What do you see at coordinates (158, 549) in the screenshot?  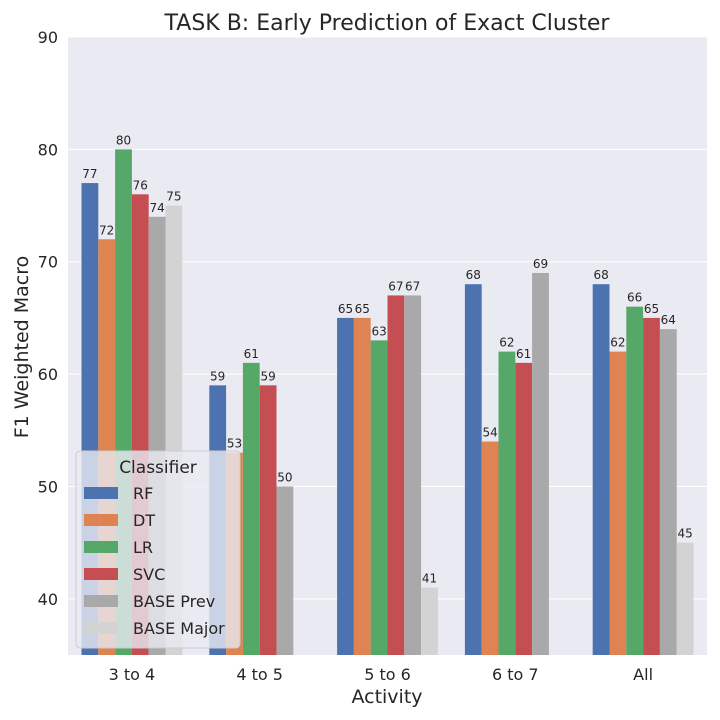 I see `legend: Classifier RF DT LR SVC BASE Prev BASE Major` at bounding box center [158, 549].